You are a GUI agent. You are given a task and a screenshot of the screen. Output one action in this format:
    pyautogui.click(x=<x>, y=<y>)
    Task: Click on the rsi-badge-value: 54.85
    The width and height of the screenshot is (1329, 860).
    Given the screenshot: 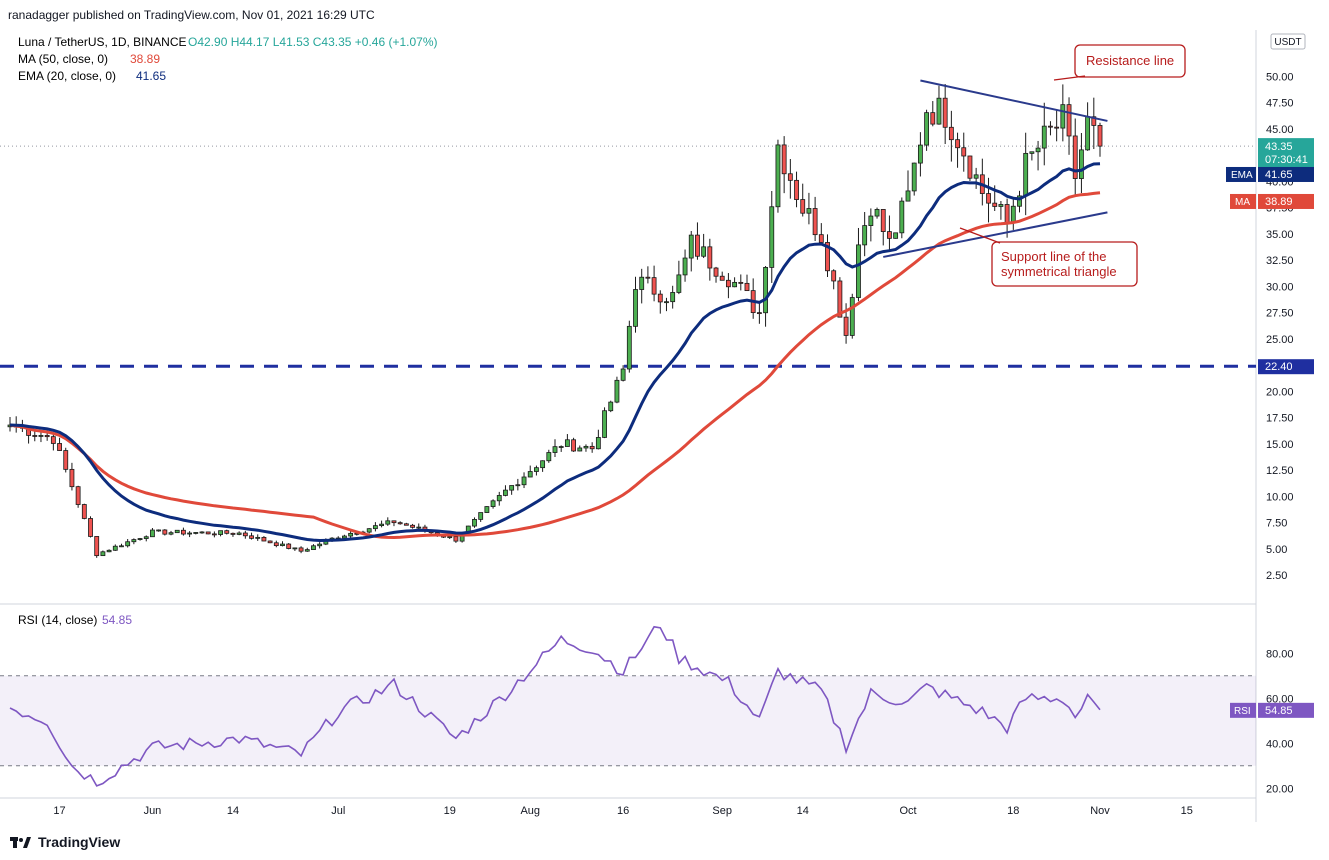 What is the action you would take?
    pyautogui.click(x=1279, y=711)
    